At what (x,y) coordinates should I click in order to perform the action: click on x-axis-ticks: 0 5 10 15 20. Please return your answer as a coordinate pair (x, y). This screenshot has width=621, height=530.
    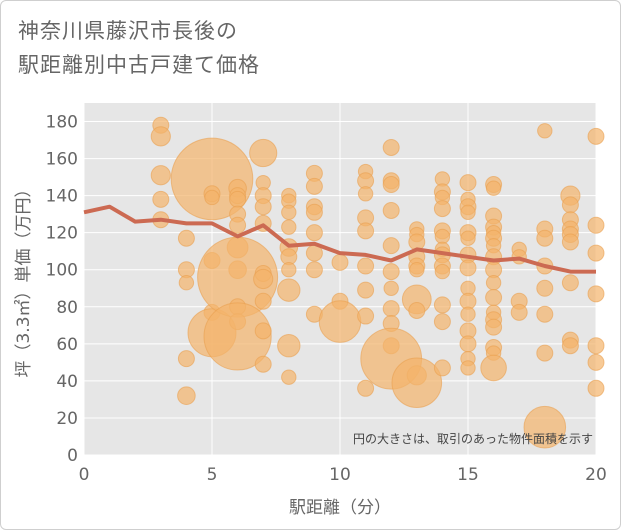
    Looking at the image, I should click on (343, 475).